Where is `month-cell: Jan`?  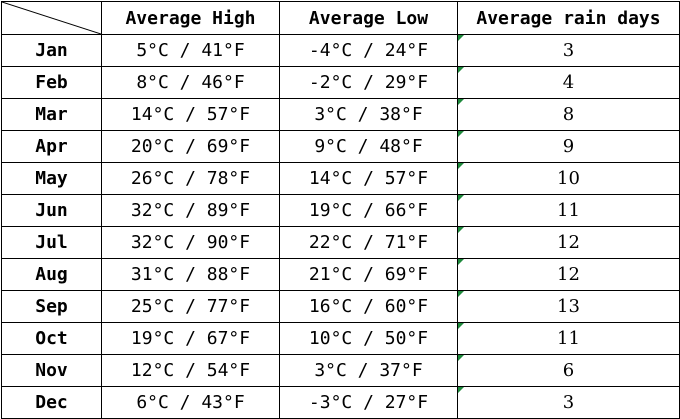
month-cell: Jan is located at coordinates (51, 50).